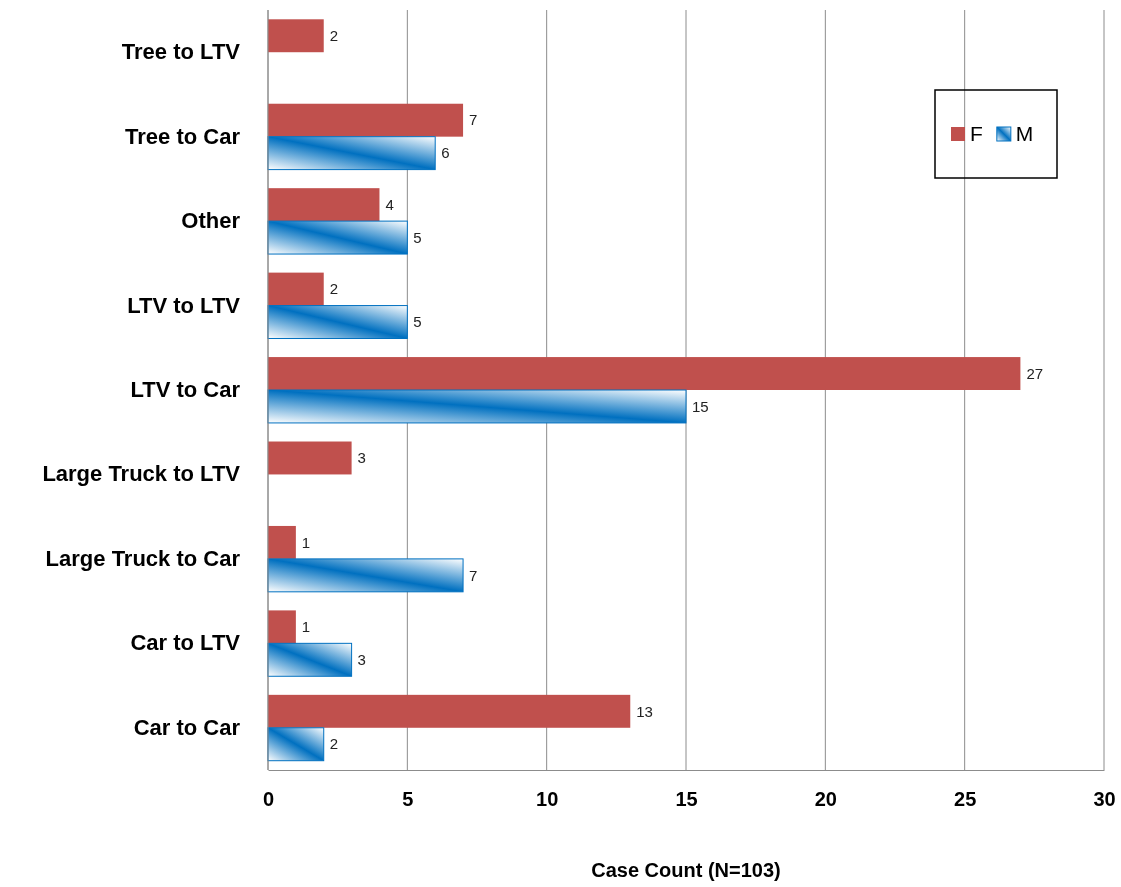 The height and width of the screenshot is (887, 1121). Describe the element at coordinates (389, 204) in the screenshot. I see `data-label: 4` at that location.